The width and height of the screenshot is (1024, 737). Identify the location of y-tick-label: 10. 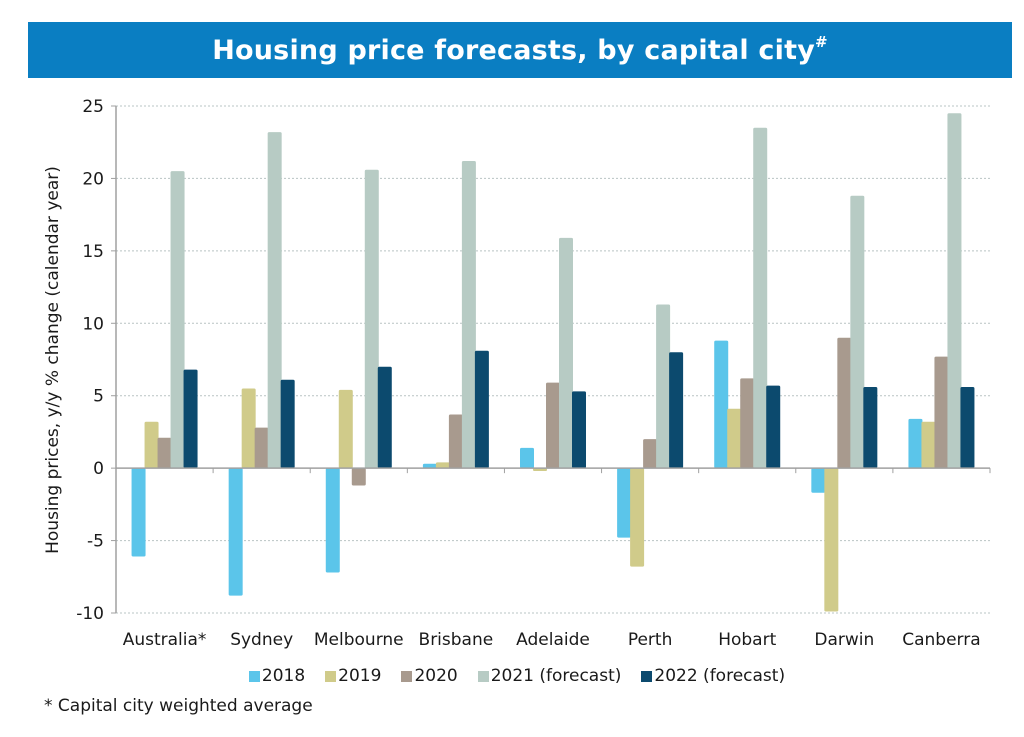
(93, 324).